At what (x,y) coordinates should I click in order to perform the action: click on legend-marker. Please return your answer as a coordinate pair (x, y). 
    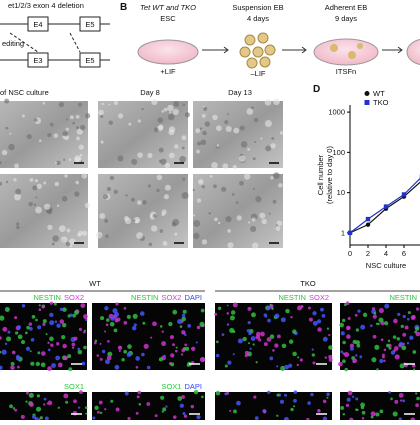
    Looking at the image, I should click on (367, 102).